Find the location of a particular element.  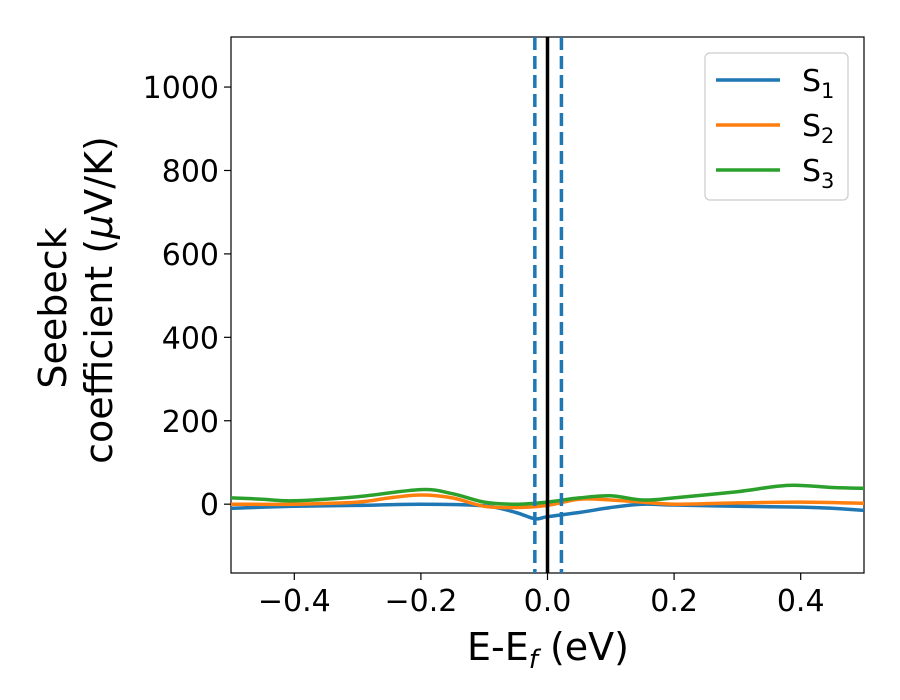

legend-label-s3: S3 is located at coordinates (818, 173).